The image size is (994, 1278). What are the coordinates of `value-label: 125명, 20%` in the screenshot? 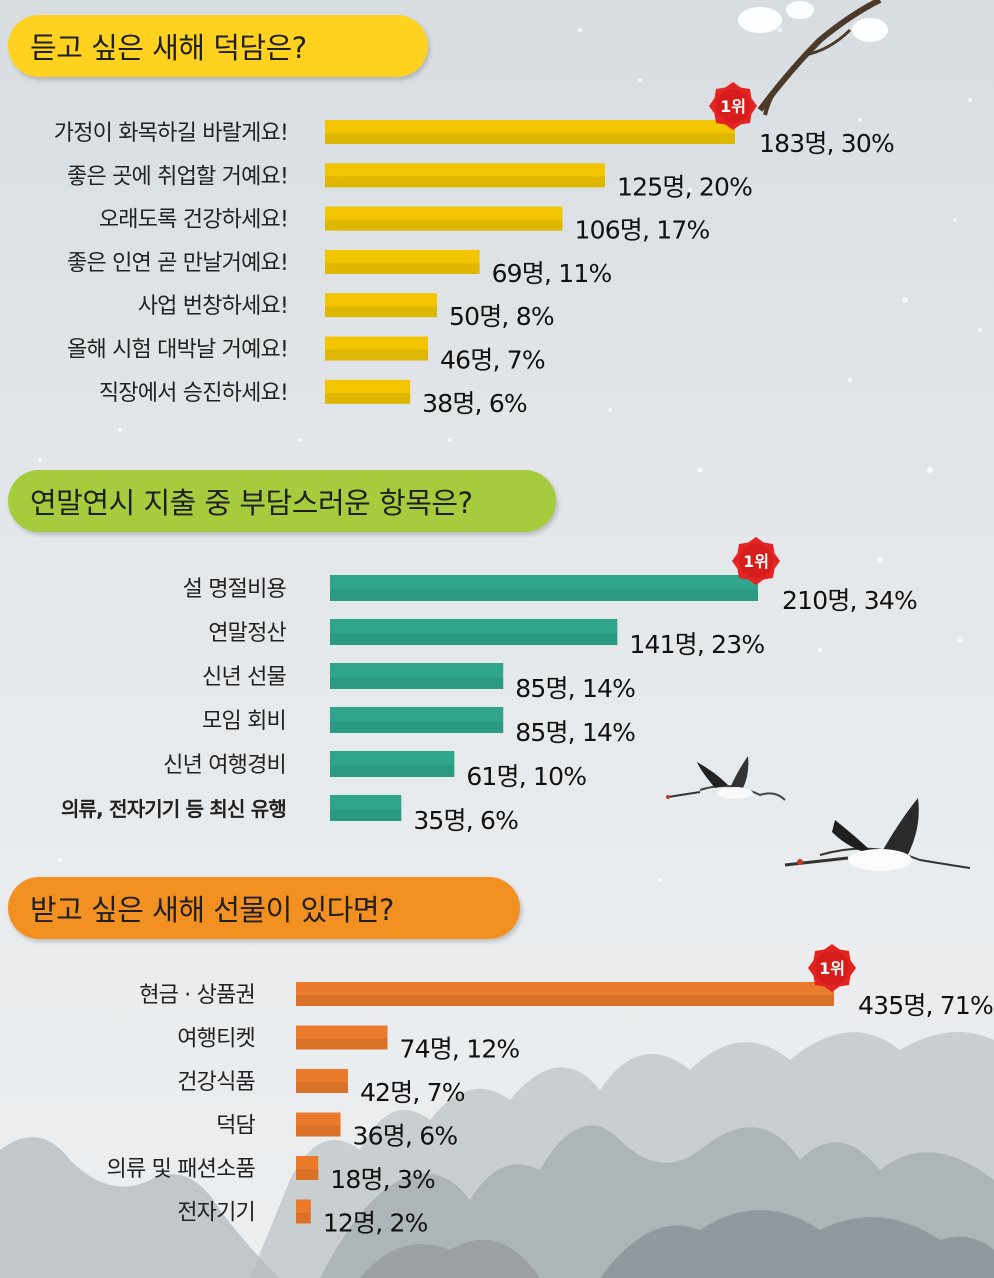 It's located at (684, 186).